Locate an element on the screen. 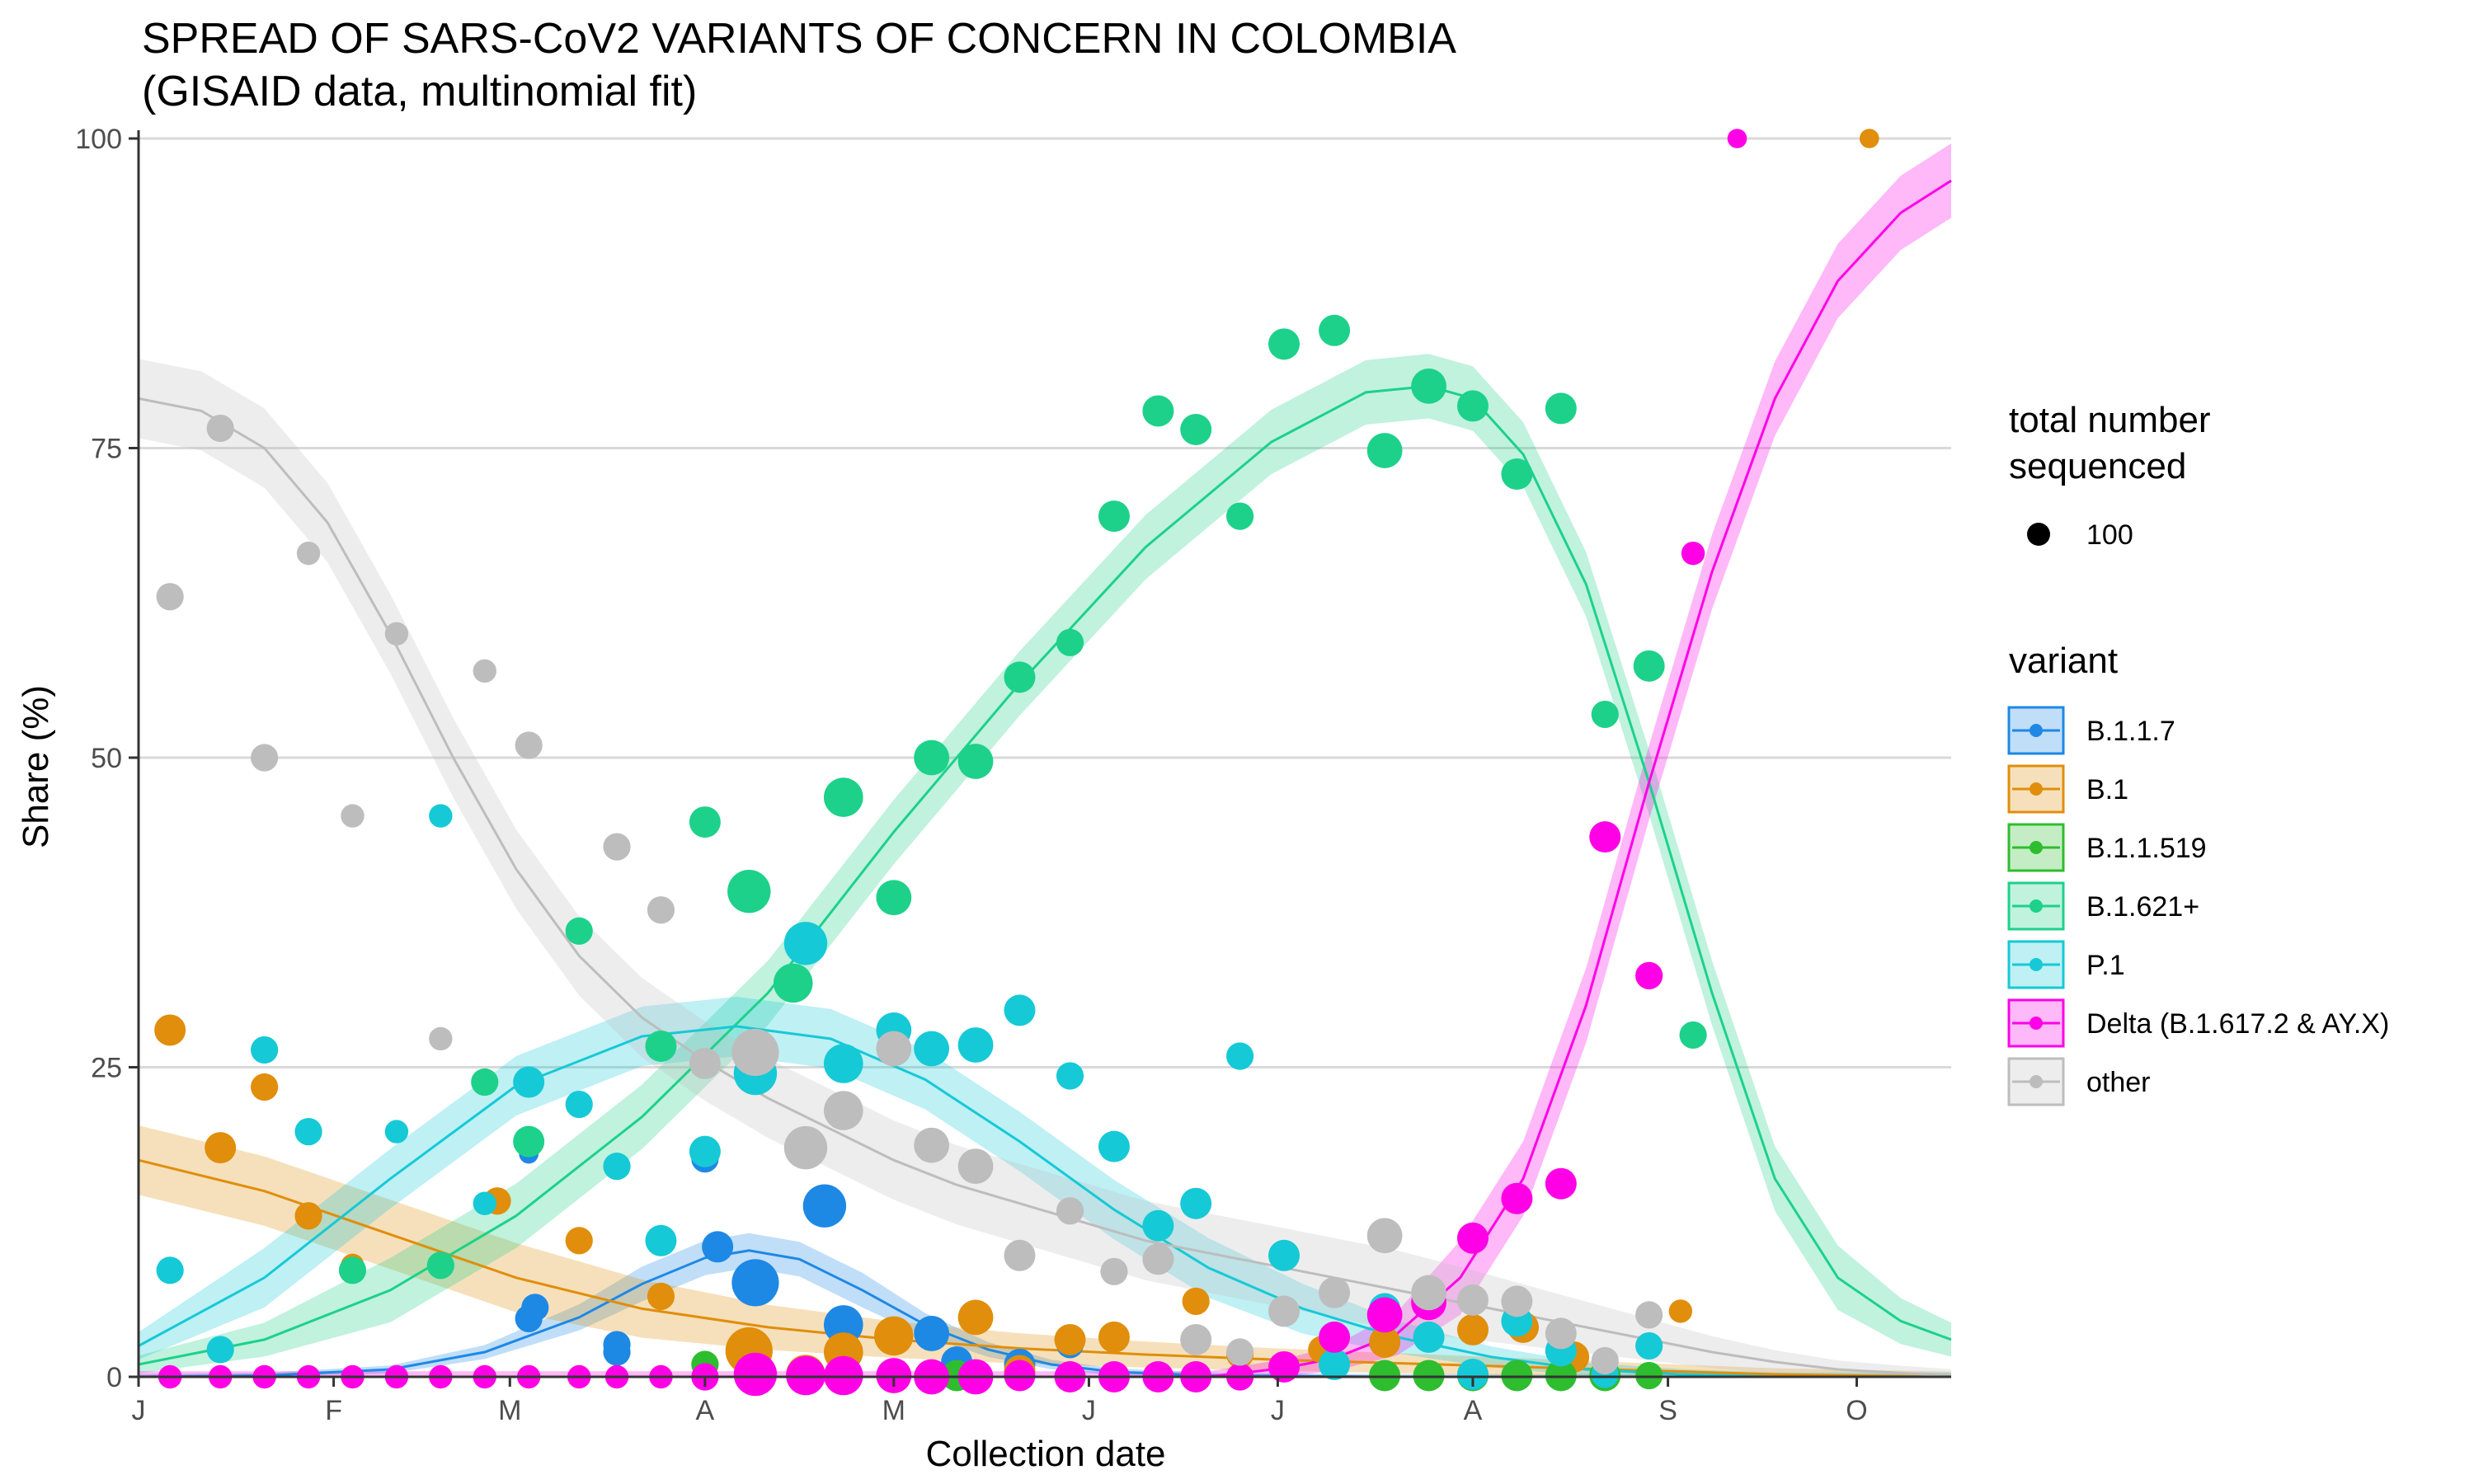 Image resolution: width=2474 pixels, height=1484 pixels. size-legend-title-line2: sequenced is located at coordinates (2097, 466).